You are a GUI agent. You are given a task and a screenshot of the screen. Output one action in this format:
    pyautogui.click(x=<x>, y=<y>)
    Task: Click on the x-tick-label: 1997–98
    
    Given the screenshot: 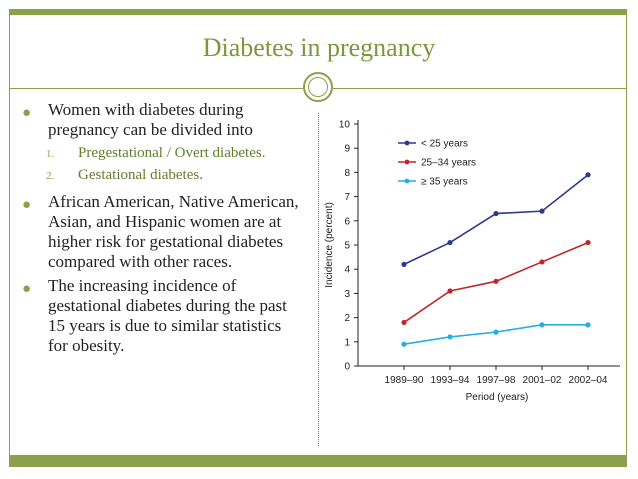 What is the action you would take?
    pyautogui.click(x=496, y=380)
    